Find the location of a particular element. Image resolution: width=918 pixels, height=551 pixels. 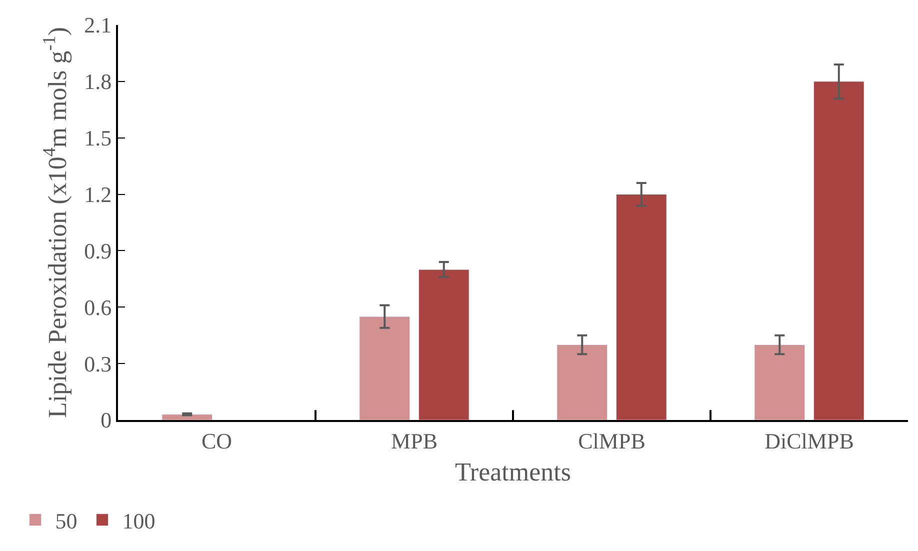

x-tick-label: DiClMPB is located at coordinates (809, 441).